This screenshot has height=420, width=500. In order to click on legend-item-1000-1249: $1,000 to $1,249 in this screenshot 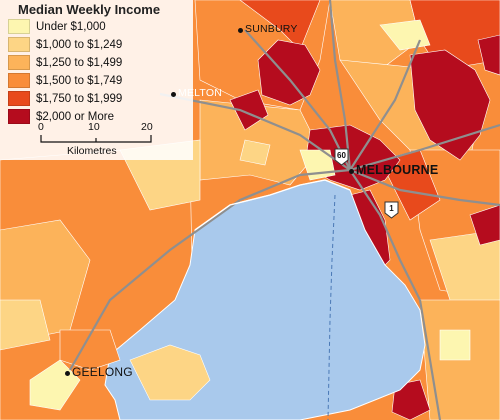, I will do `click(65, 44)`.